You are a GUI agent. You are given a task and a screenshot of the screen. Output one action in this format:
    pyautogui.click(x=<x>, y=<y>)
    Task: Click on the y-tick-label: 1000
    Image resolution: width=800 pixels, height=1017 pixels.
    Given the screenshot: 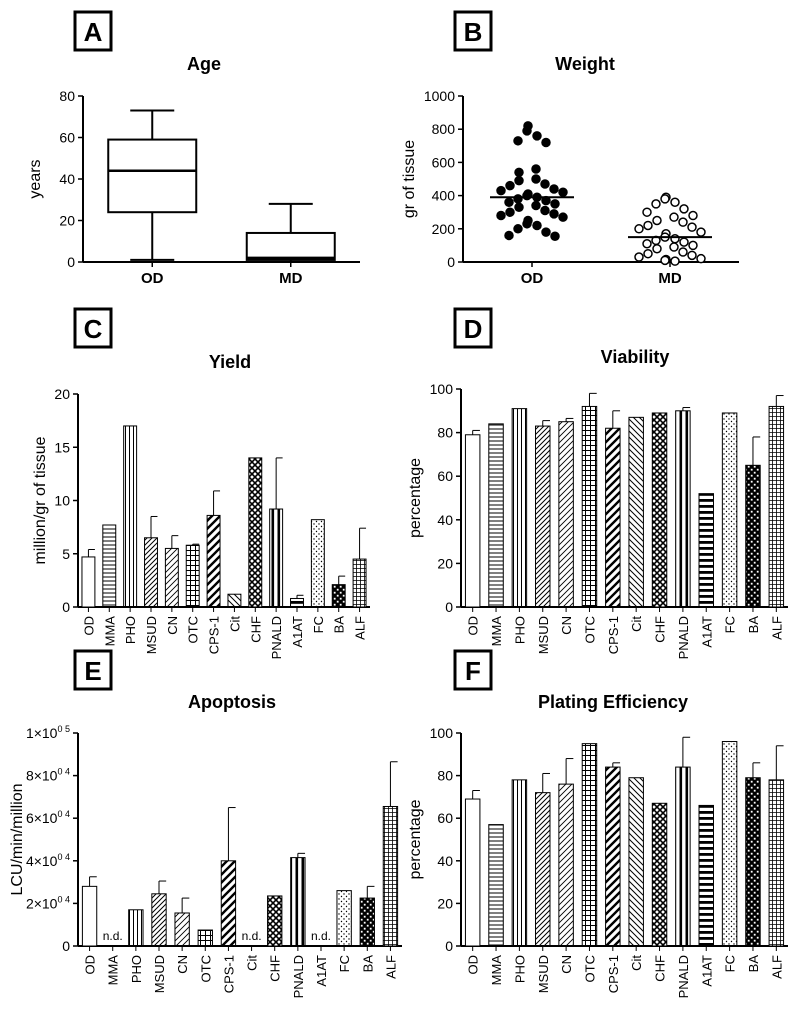 What is the action you would take?
    pyautogui.click(x=439, y=96)
    